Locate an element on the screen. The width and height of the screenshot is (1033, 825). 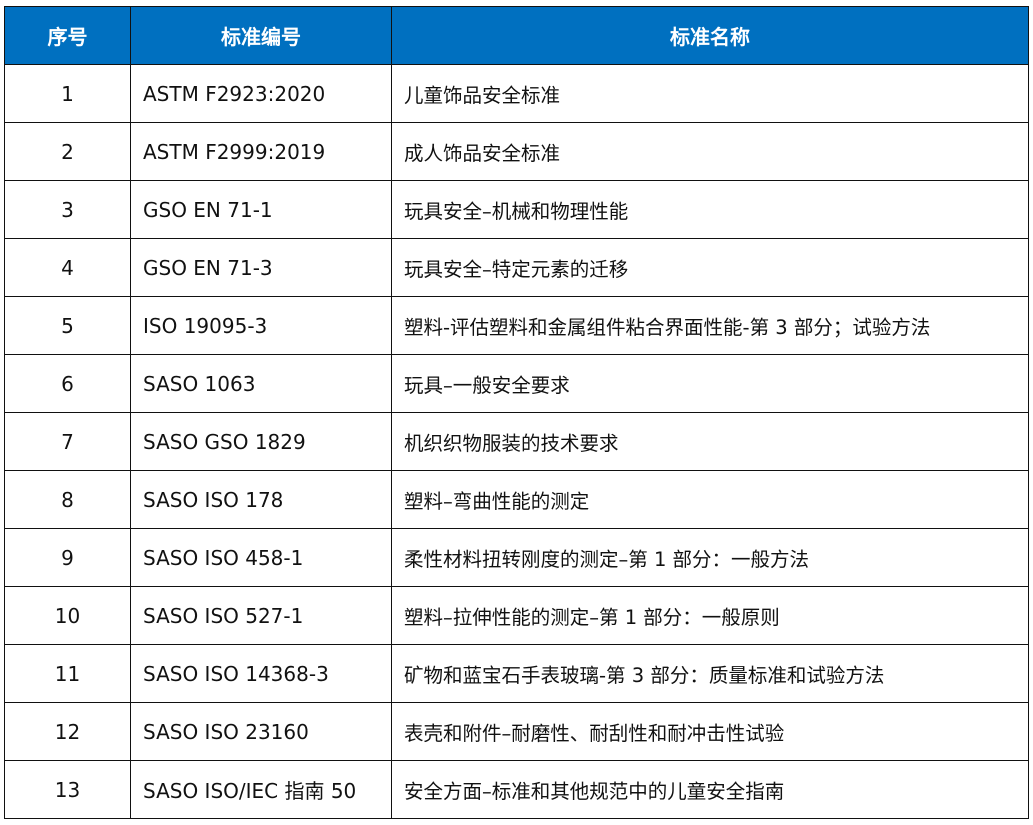
standard-name: 儿童饰品安全标准 is located at coordinates (710, 93).